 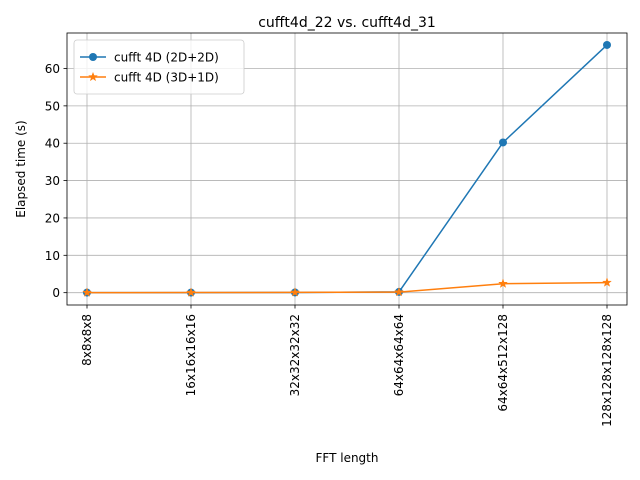 I want to click on x-tick-label: 32x32x32x32, so click(x=295, y=355).